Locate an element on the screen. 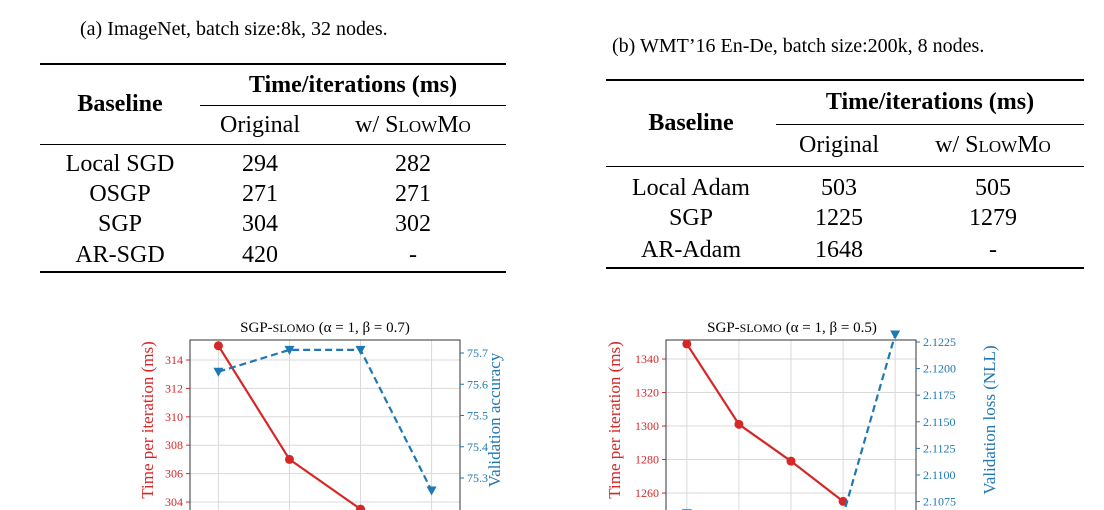 The image size is (1104, 510). left-tick-label: 308 is located at coordinates (174, 445).